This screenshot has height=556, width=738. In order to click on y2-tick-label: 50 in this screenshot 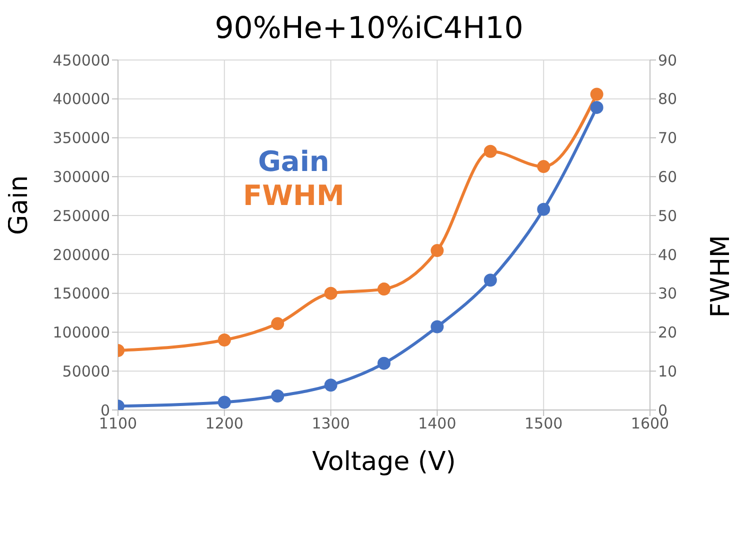, I will do `click(668, 215)`.